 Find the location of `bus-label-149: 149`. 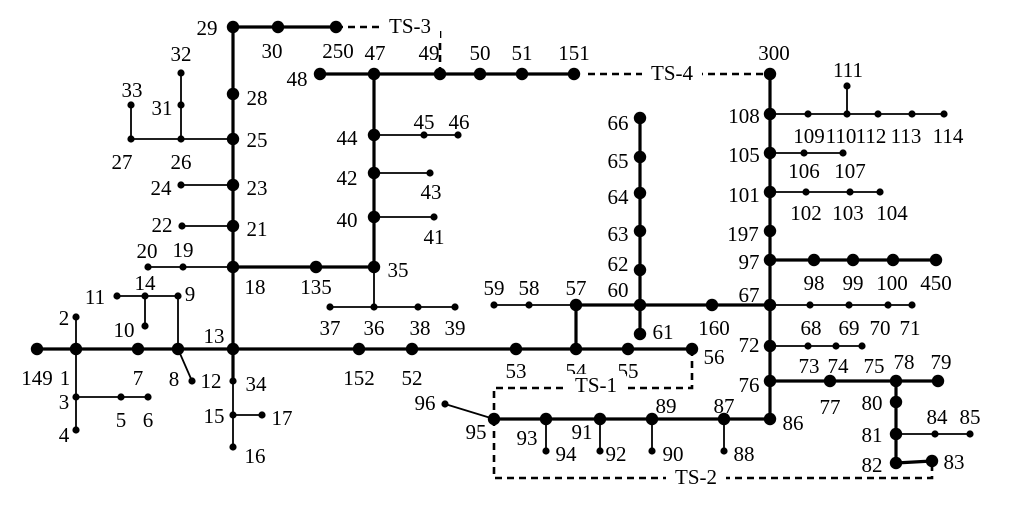

bus-label-149: 149 is located at coordinates (37, 378).